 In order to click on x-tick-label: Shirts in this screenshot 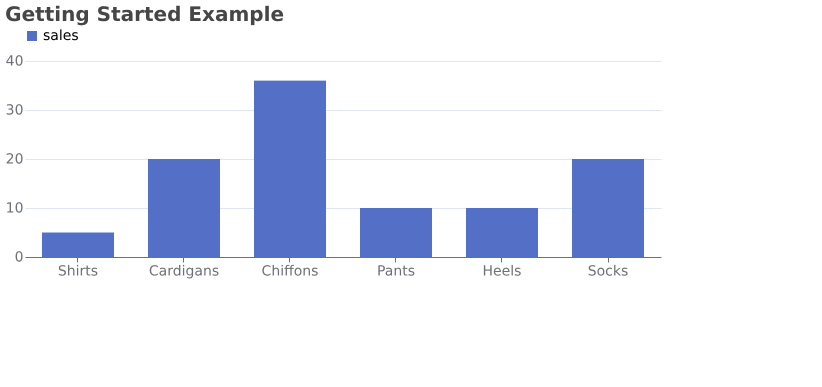, I will do `click(78, 272)`.